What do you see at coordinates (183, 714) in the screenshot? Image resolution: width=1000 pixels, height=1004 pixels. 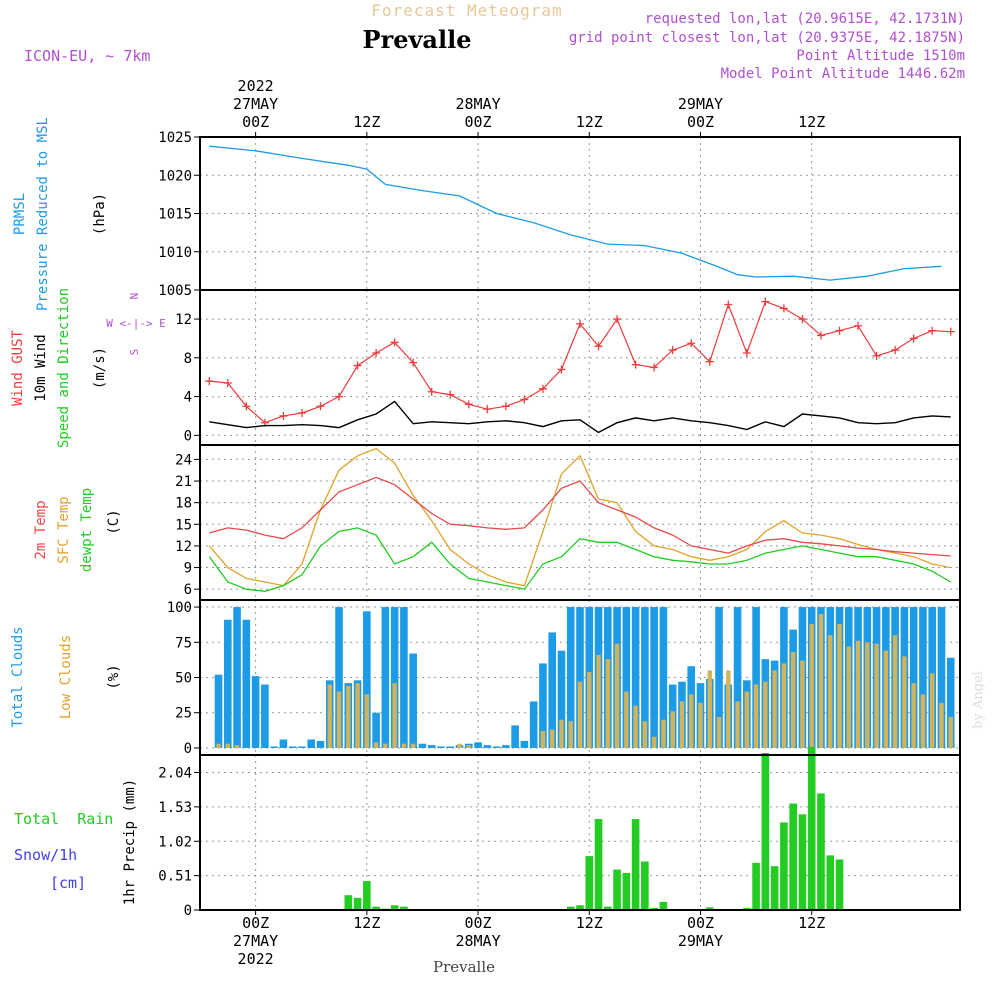 I see `tick-label-y: 25` at bounding box center [183, 714].